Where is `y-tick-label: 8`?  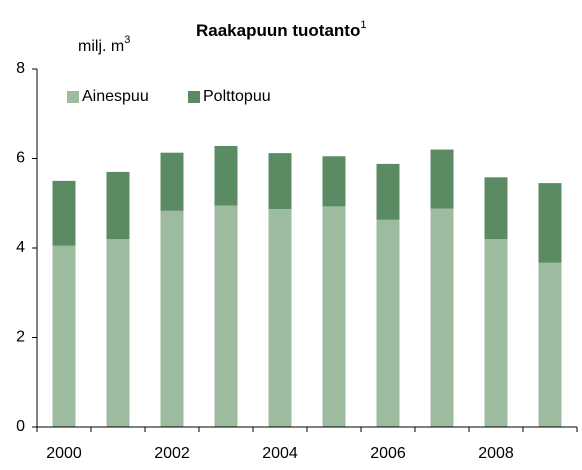 y-tick-label: 8 is located at coordinates (20, 68).